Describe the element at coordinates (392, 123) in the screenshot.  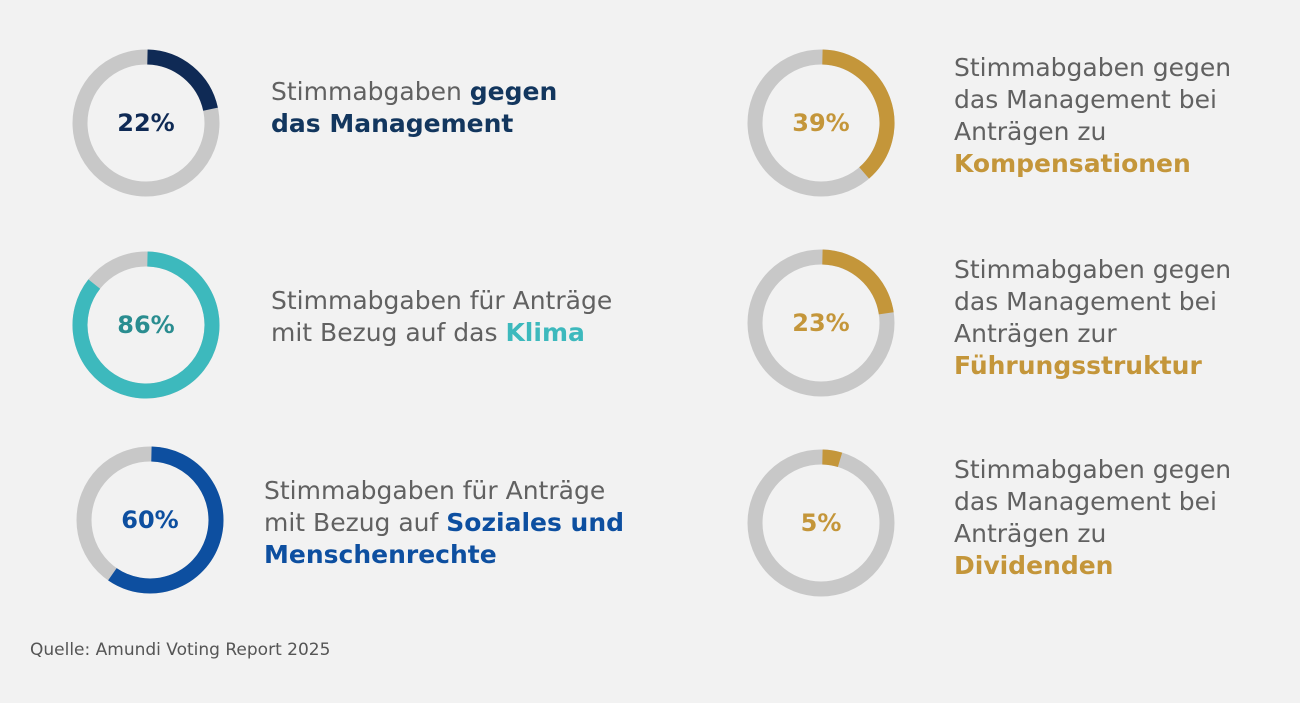
I see `label-highlight: das Management` at that location.